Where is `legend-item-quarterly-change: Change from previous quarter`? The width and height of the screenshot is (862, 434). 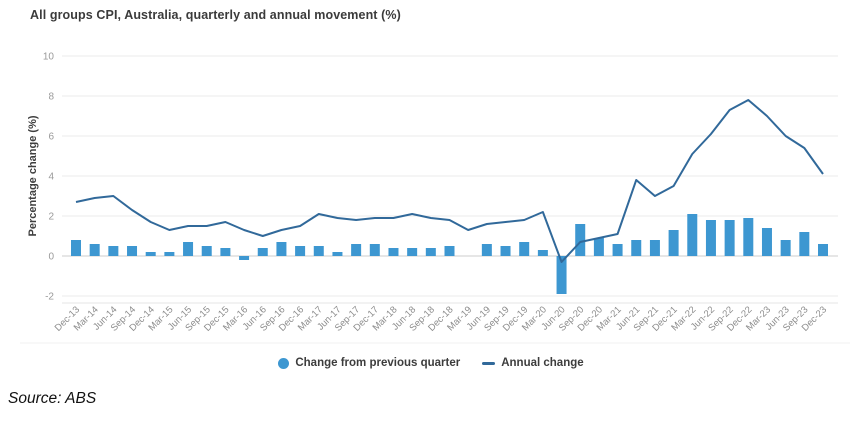
legend-item-quarterly-change: Change from previous quarter is located at coordinates (369, 363).